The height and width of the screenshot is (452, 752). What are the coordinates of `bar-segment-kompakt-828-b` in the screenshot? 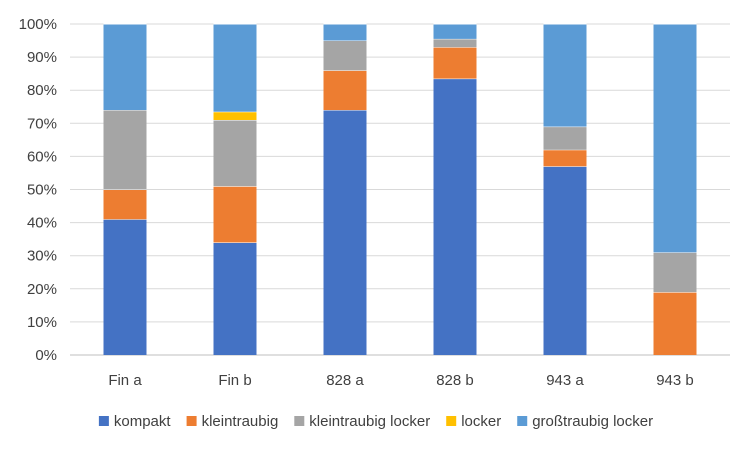 It's located at (455, 217).